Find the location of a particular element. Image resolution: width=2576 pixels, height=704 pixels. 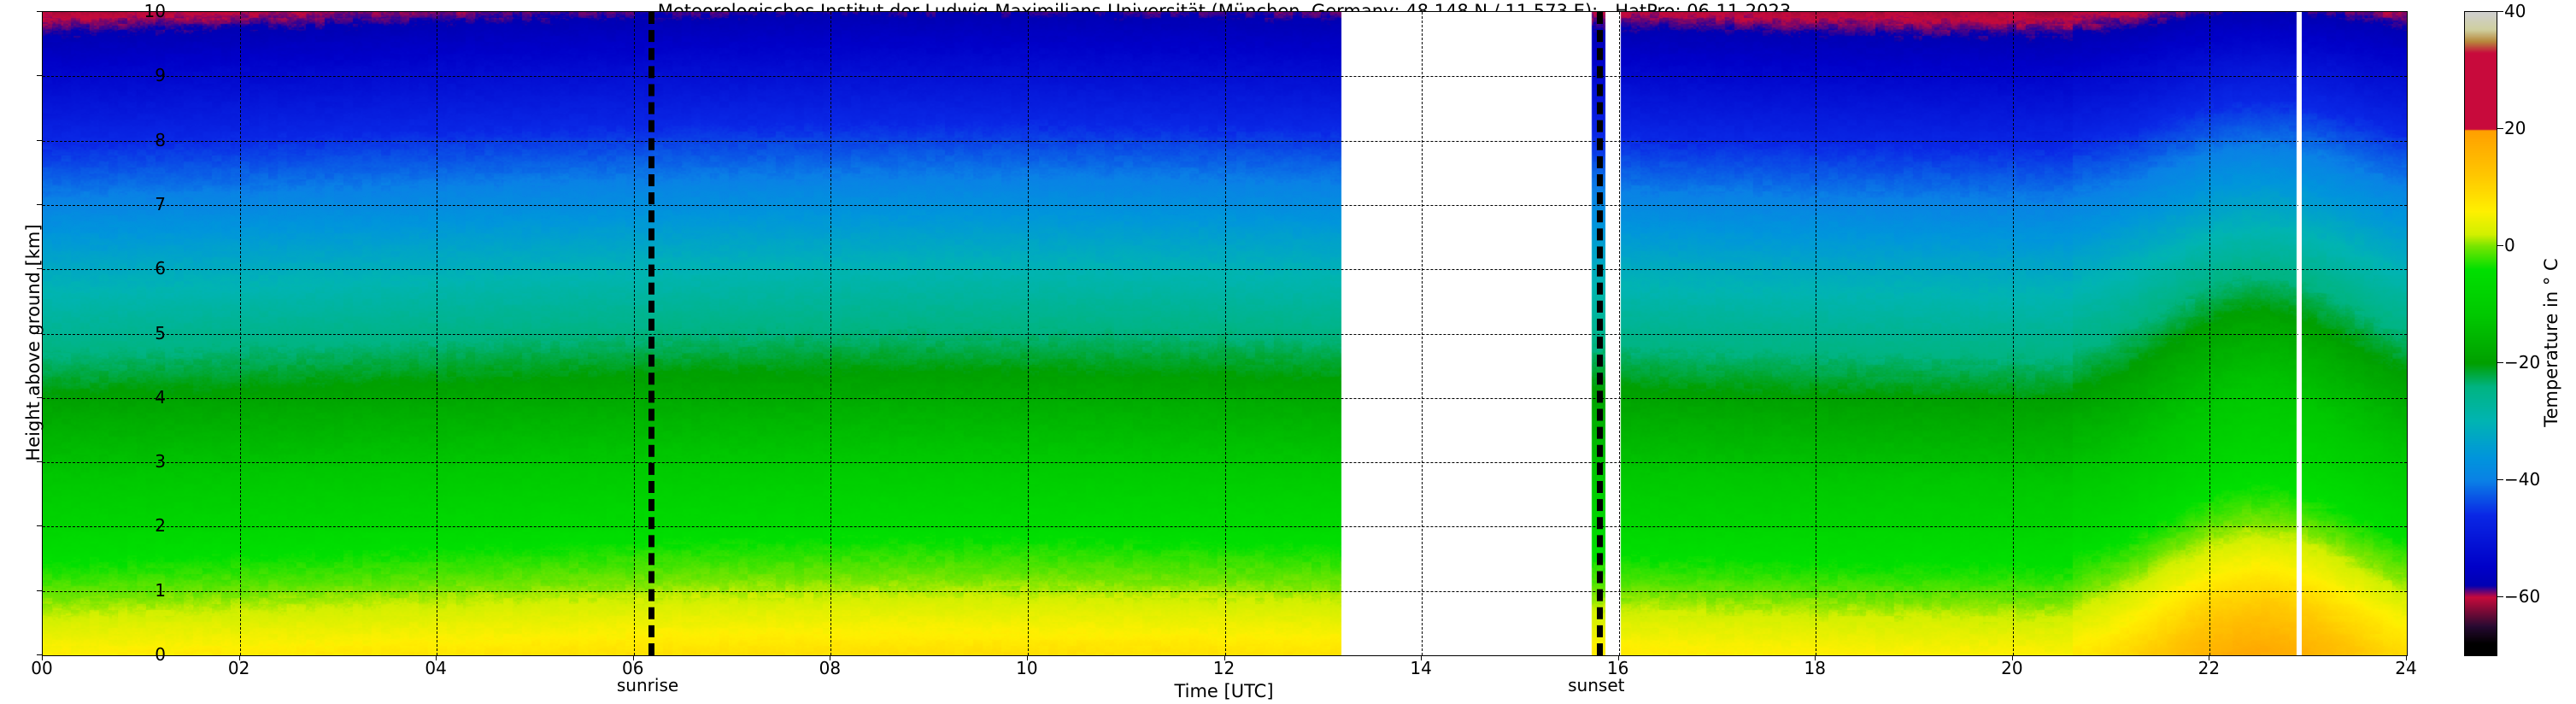

y-tick-label: 0 is located at coordinates (160, 654).